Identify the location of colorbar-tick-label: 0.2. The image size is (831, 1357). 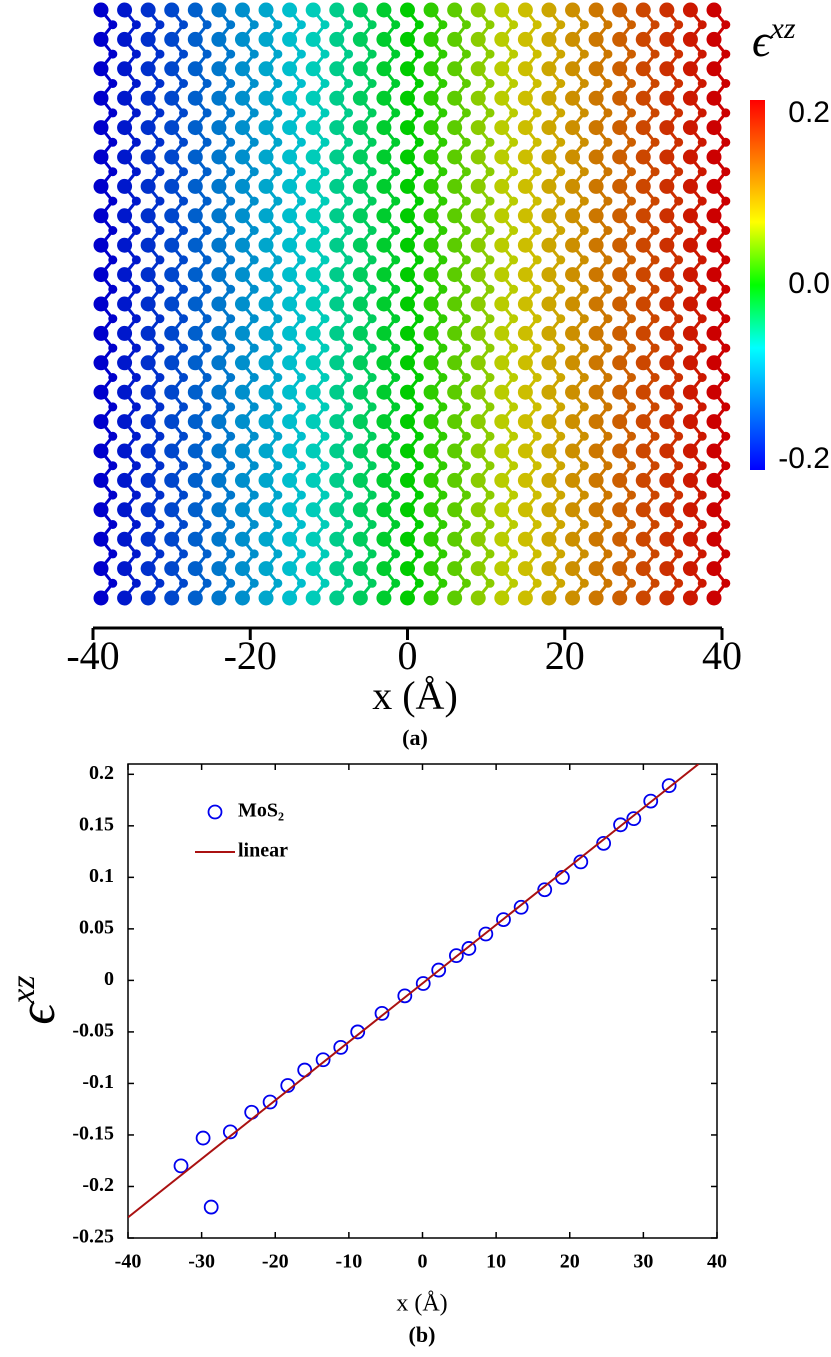
(809, 112).